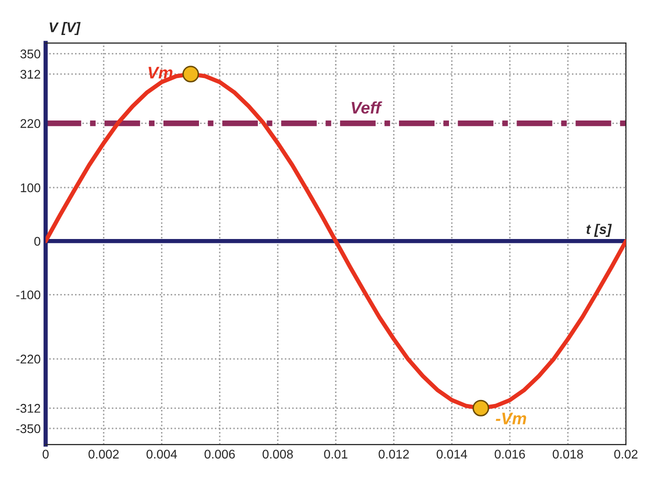  I want to click on y-tick-label: -220, so click(28, 359).